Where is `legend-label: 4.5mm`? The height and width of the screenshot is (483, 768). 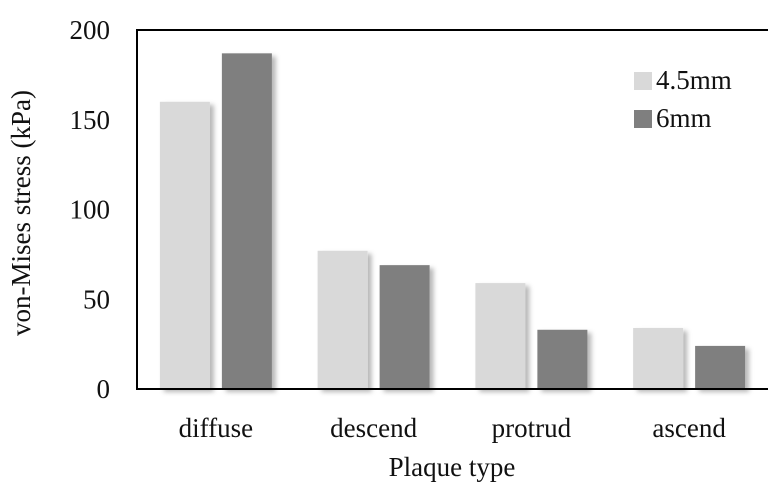
legend-label: 4.5mm is located at coordinates (694, 80).